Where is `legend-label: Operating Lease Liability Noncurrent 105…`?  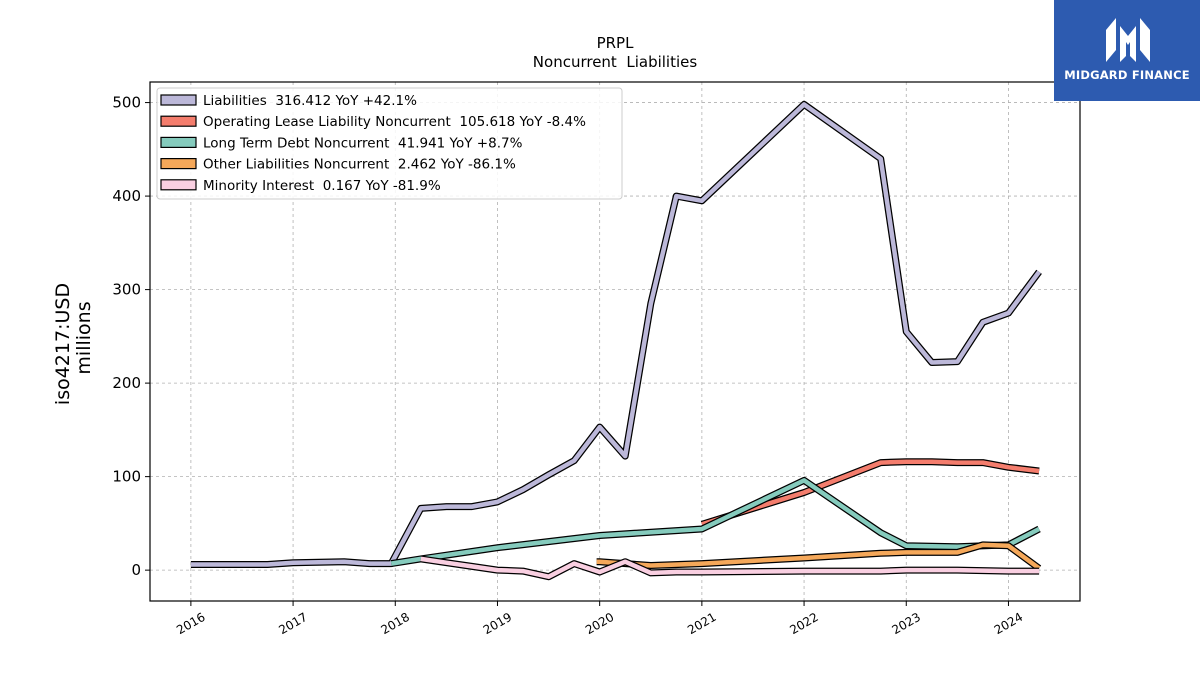 legend-label: Operating Lease Liability Noncurrent 105… is located at coordinates (394, 122).